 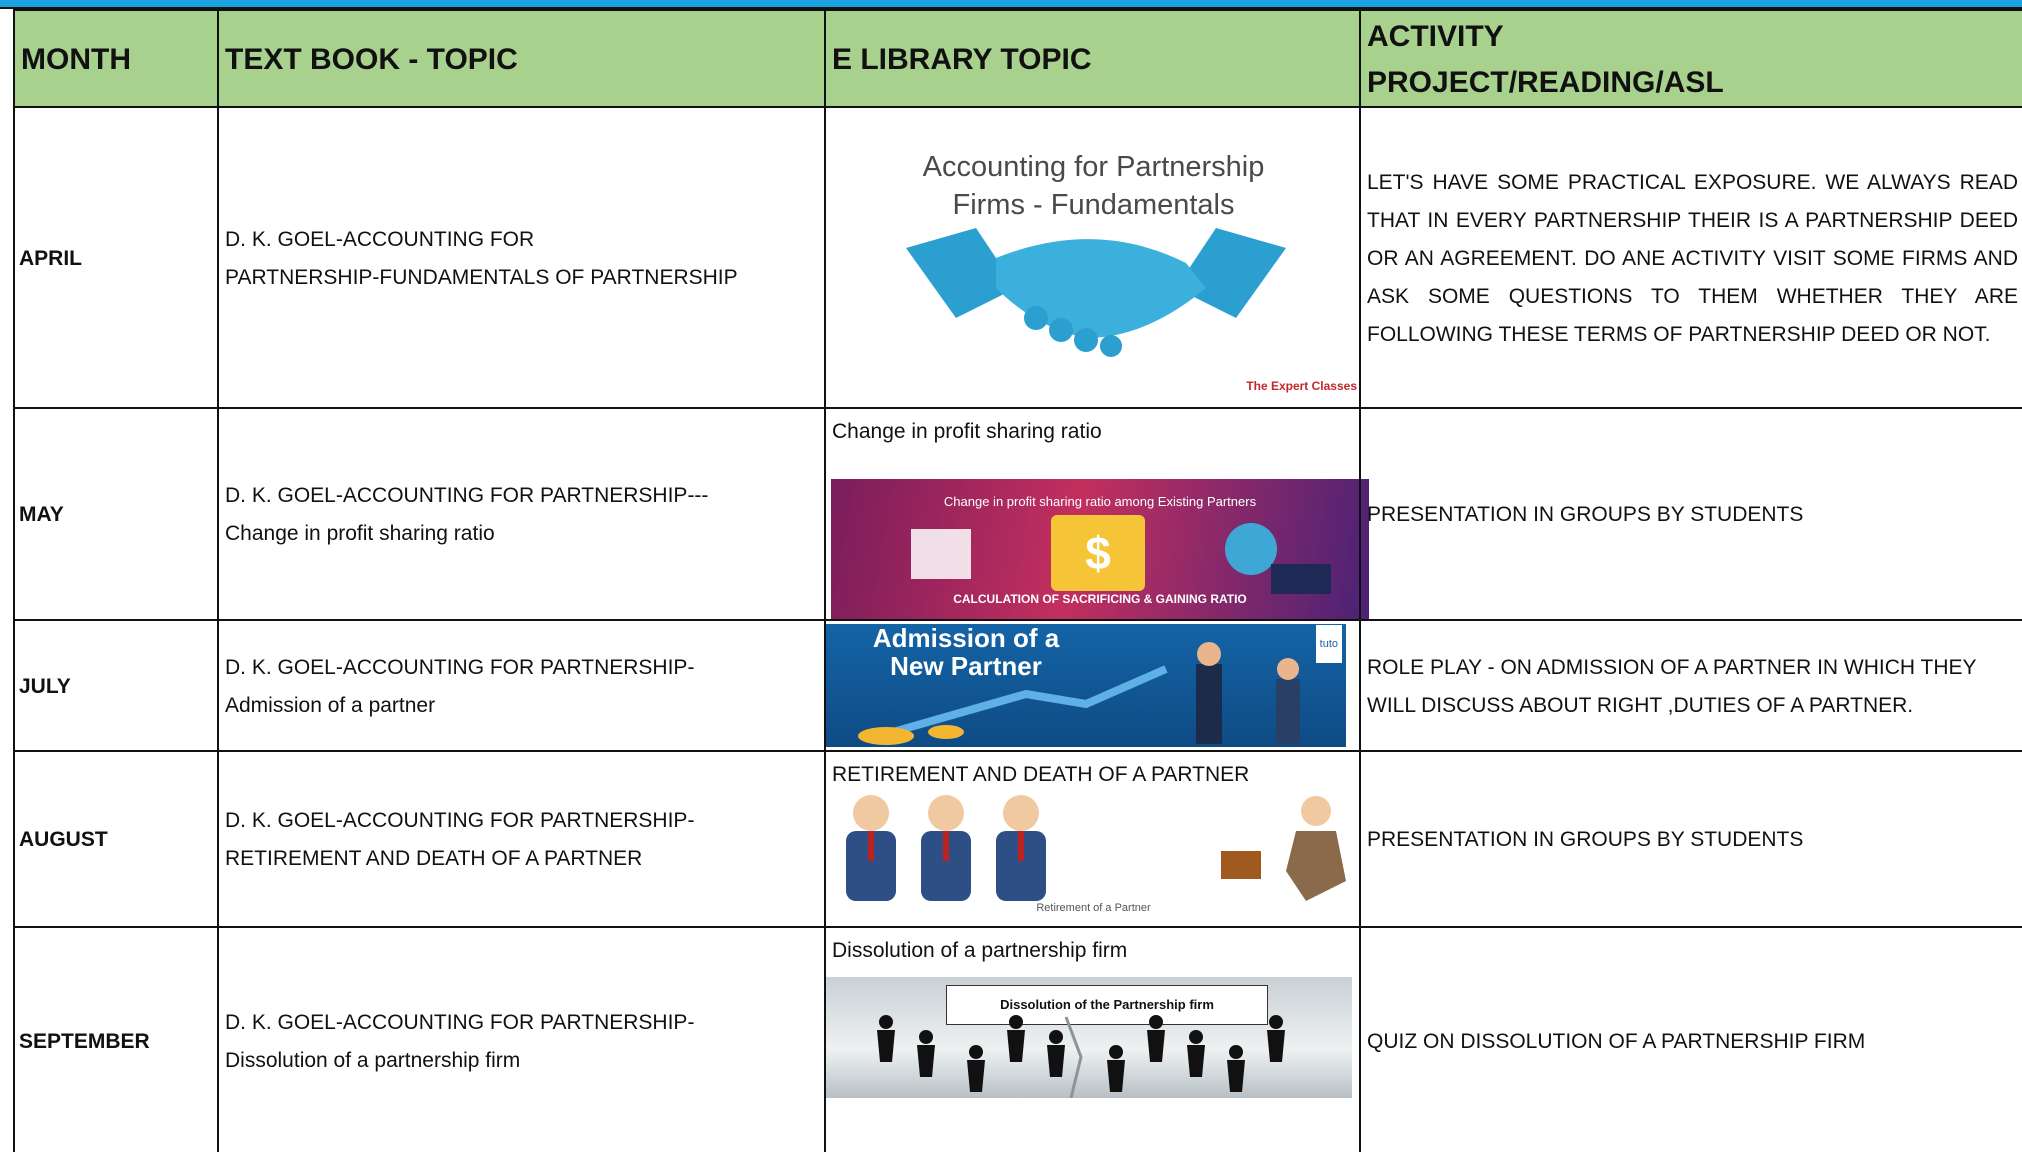 What do you see at coordinates (1011, 4) in the screenshot?
I see `top-bar` at bounding box center [1011, 4].